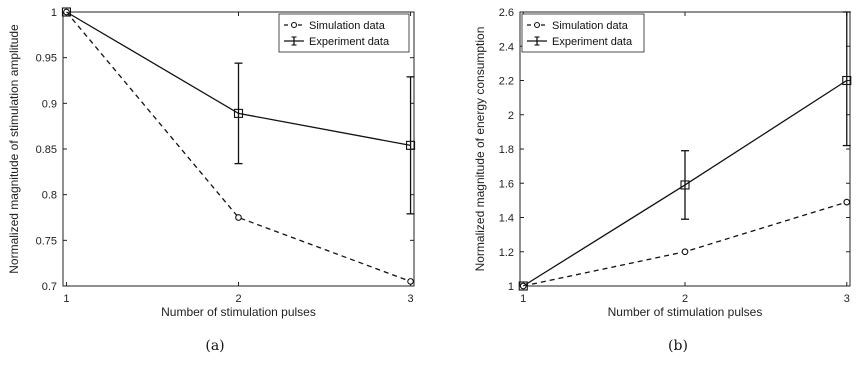  What do you see at coordinates (678, 346) in the screenshot?
I see `panel-caption: (b)` at bounding box center [678, 346].